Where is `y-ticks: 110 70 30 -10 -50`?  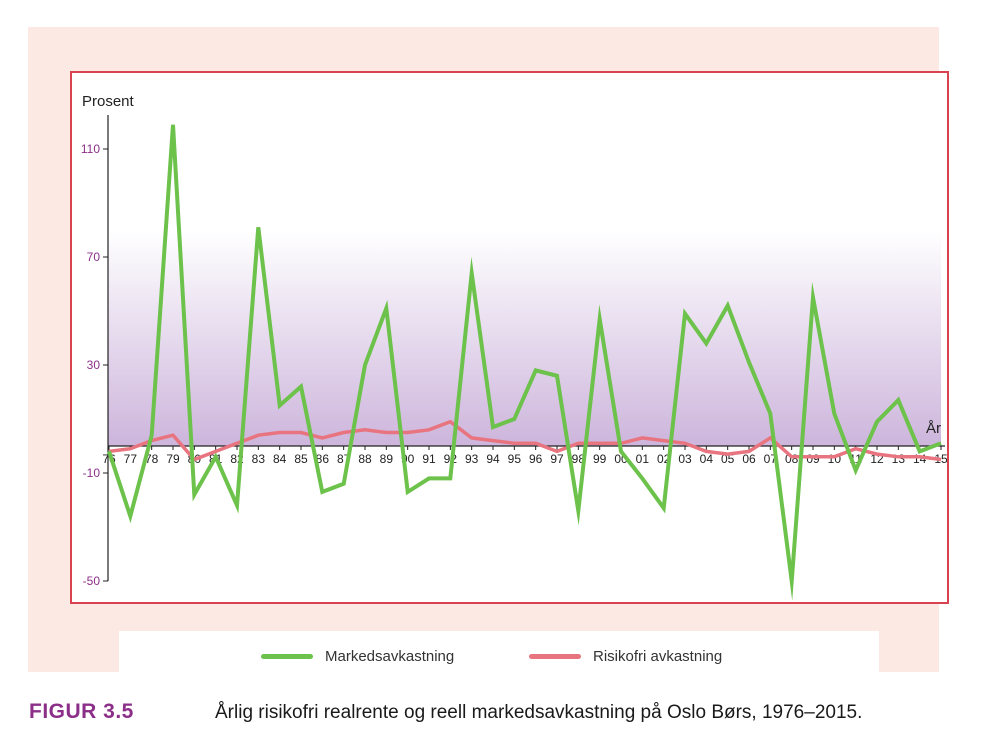 y-ticks: 110 70 30 -10 -50 is located at coordinates (94, 365).